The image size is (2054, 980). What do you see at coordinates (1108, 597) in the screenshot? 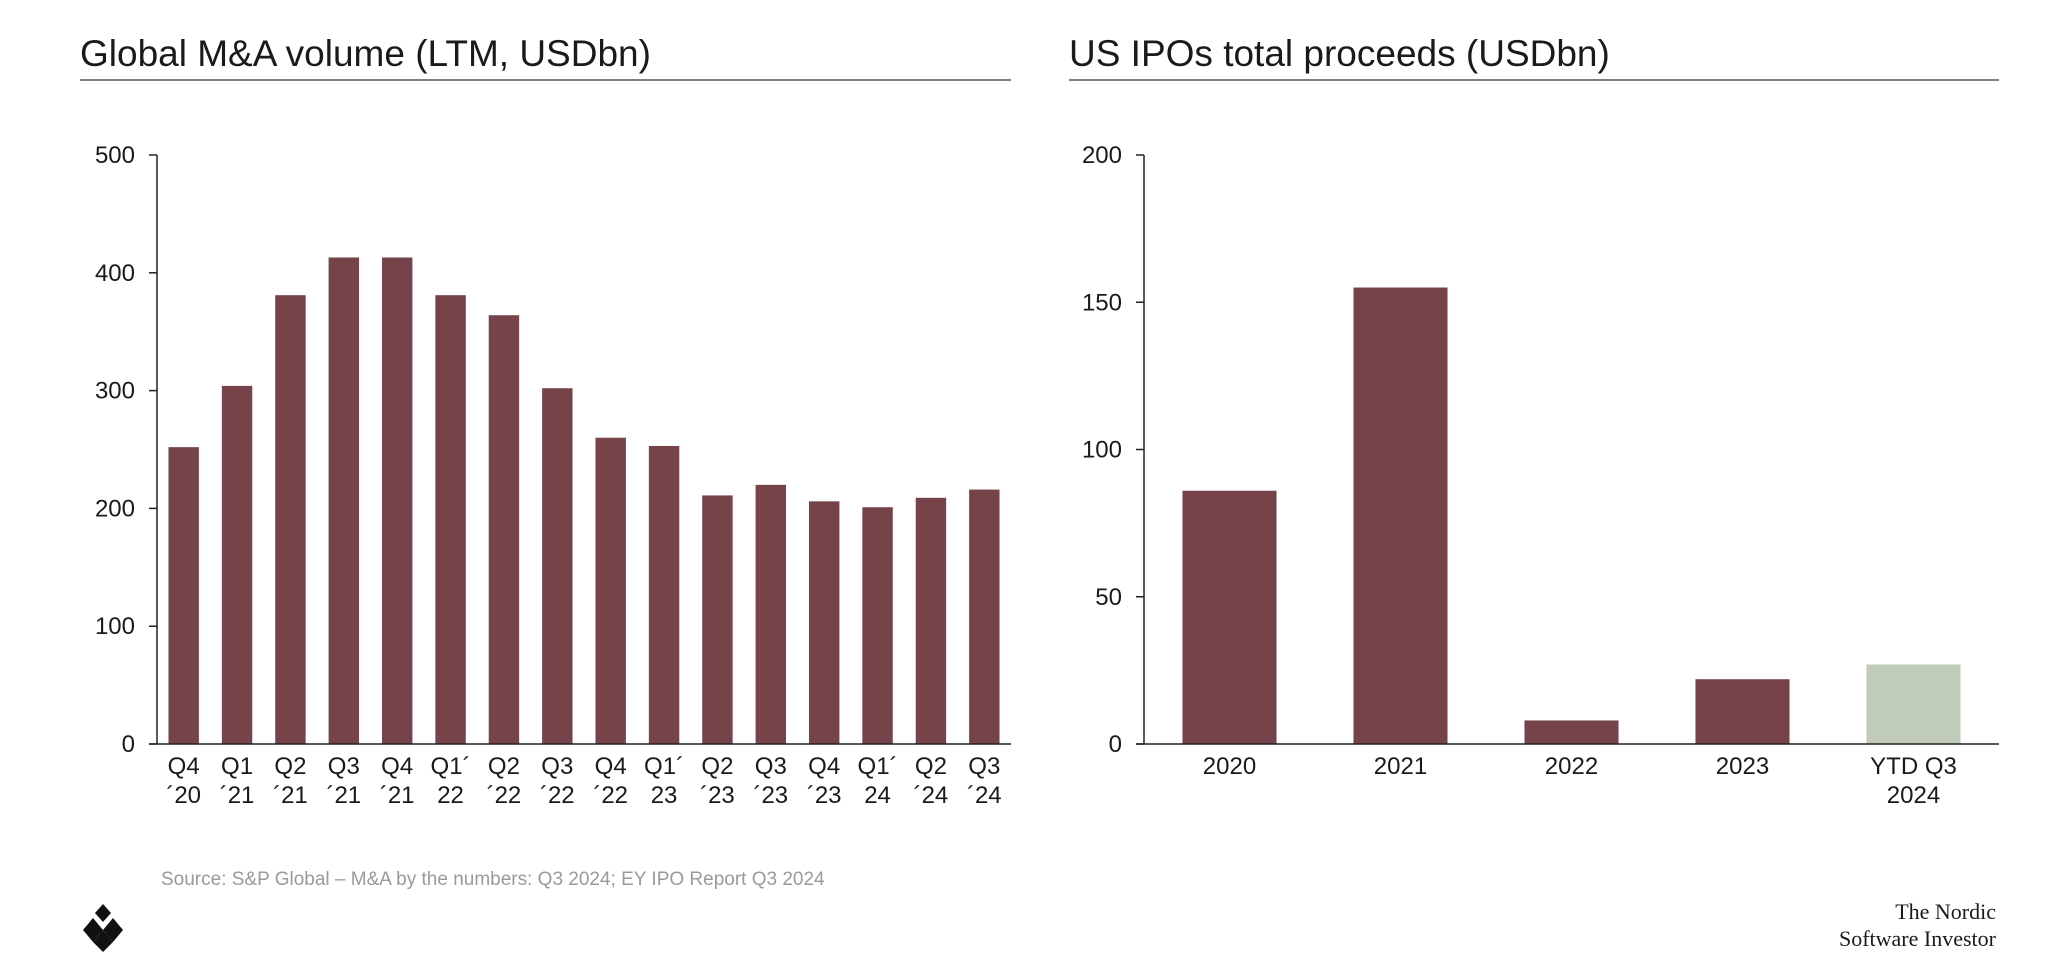
I see `y-tick-label: 50` at bounding box center [1108, 597].